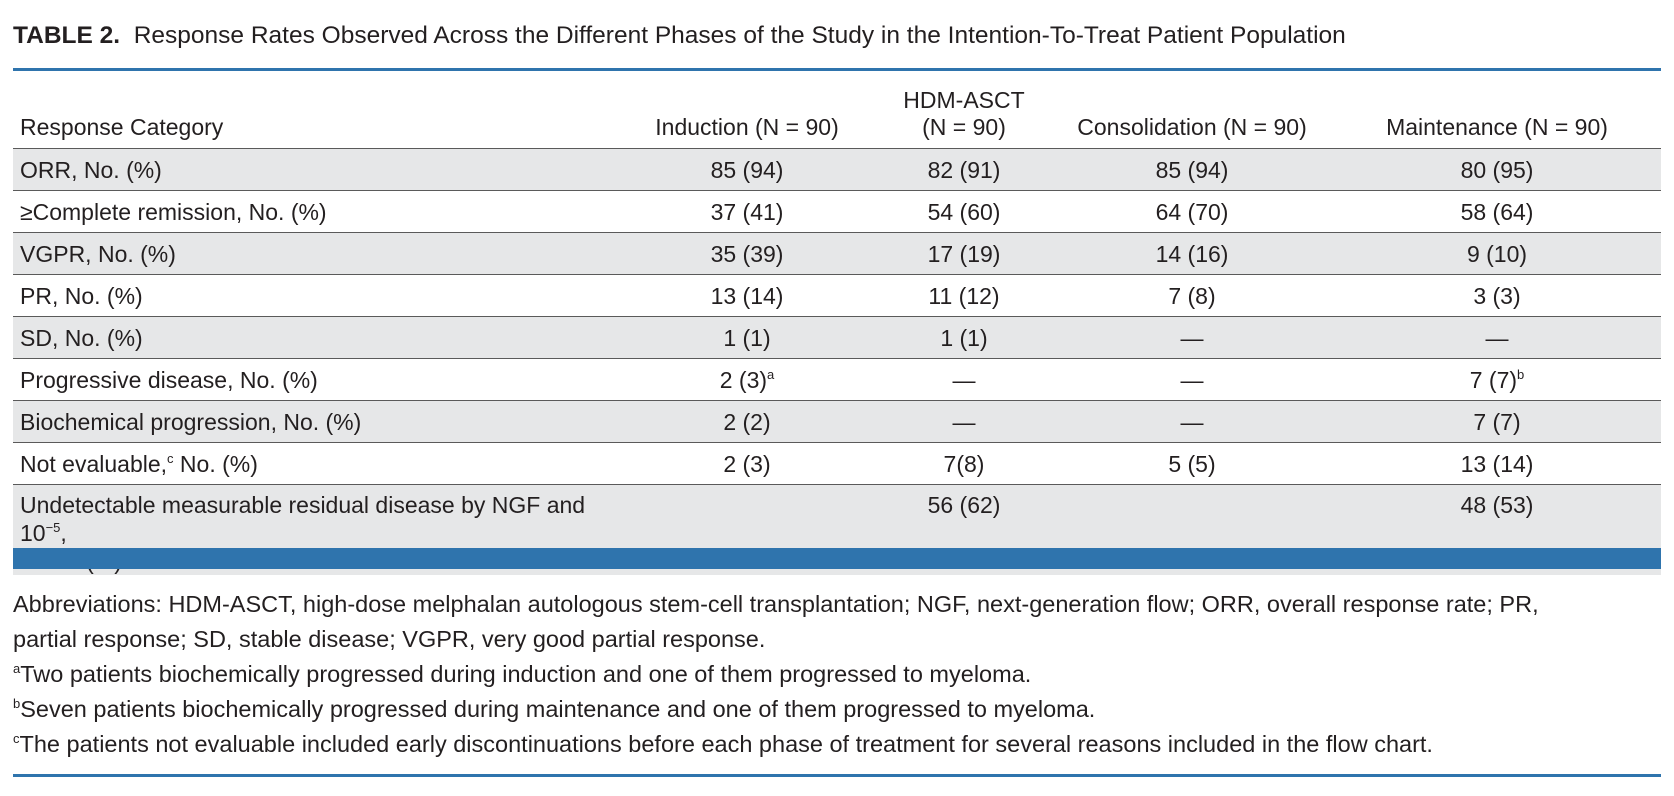 Image resolution: width=1674 pixels, height=796 pixels. I want to click on cell-maintenance: 58 (64), so click(1497, 211).